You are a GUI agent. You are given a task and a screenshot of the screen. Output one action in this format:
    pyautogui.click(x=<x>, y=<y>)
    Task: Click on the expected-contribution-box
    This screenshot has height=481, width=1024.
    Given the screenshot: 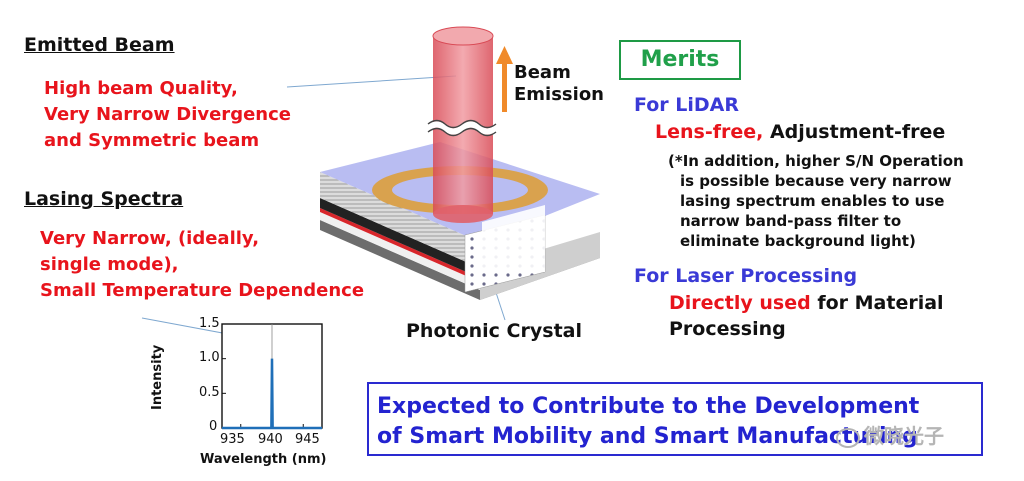 What is the action you would take?
    pyautogui.click(x=675, y=419)
    